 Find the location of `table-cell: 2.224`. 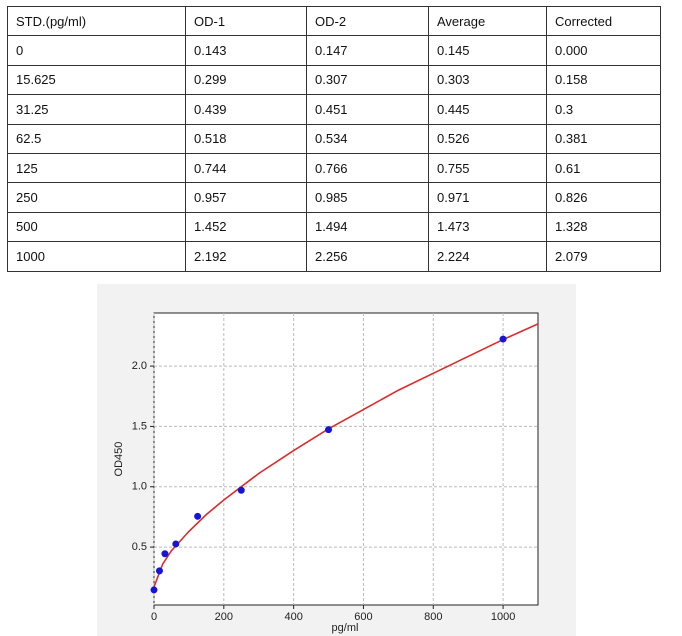

table-cell: 2.224 is located at coordinates (487, 256).